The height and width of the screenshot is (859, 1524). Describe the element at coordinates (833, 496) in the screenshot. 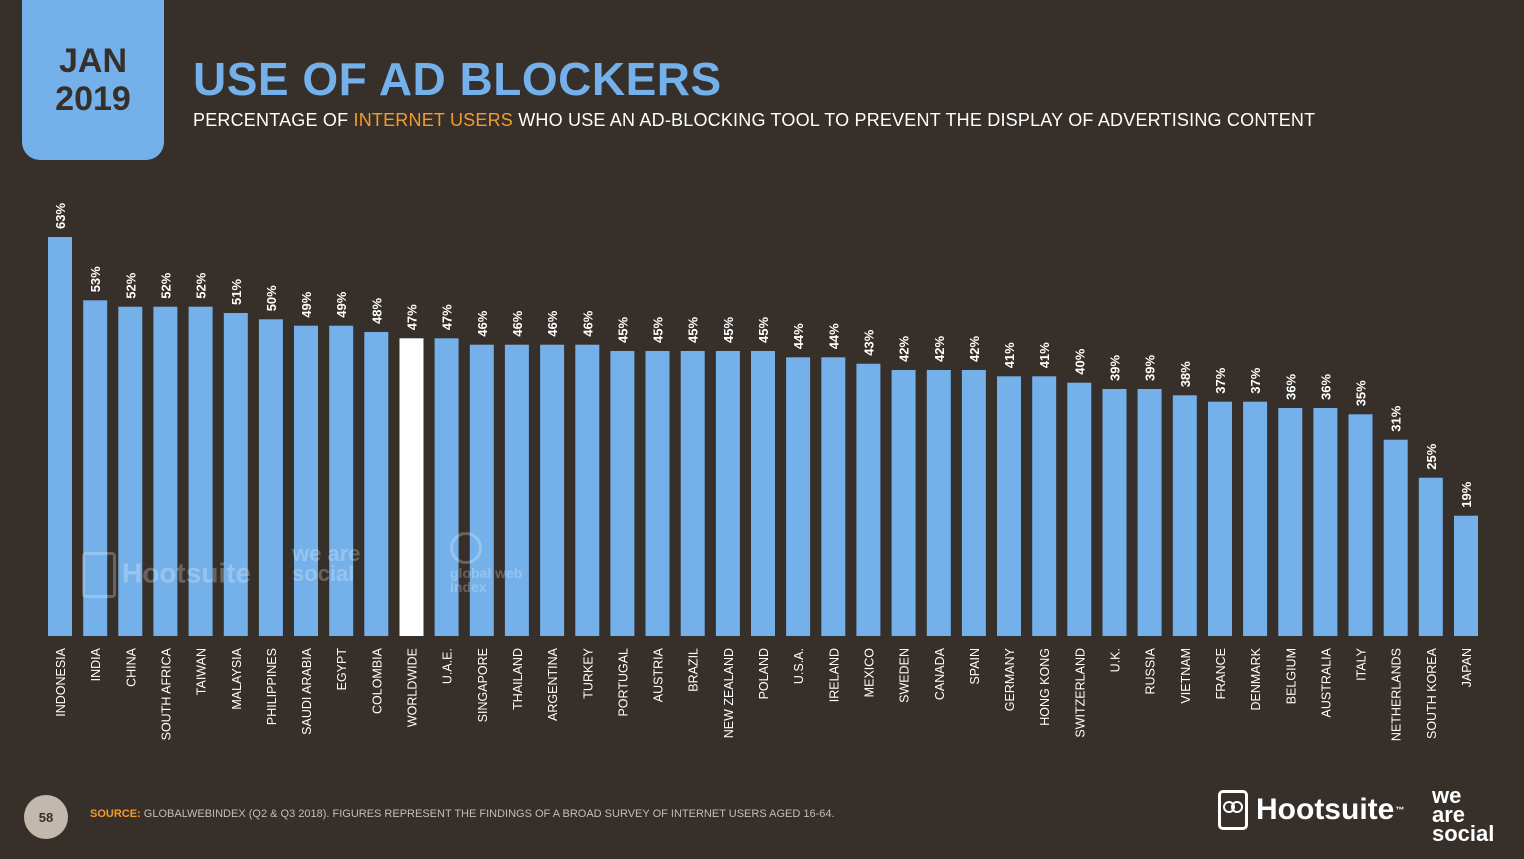

I see `bar-ireland` at that location.